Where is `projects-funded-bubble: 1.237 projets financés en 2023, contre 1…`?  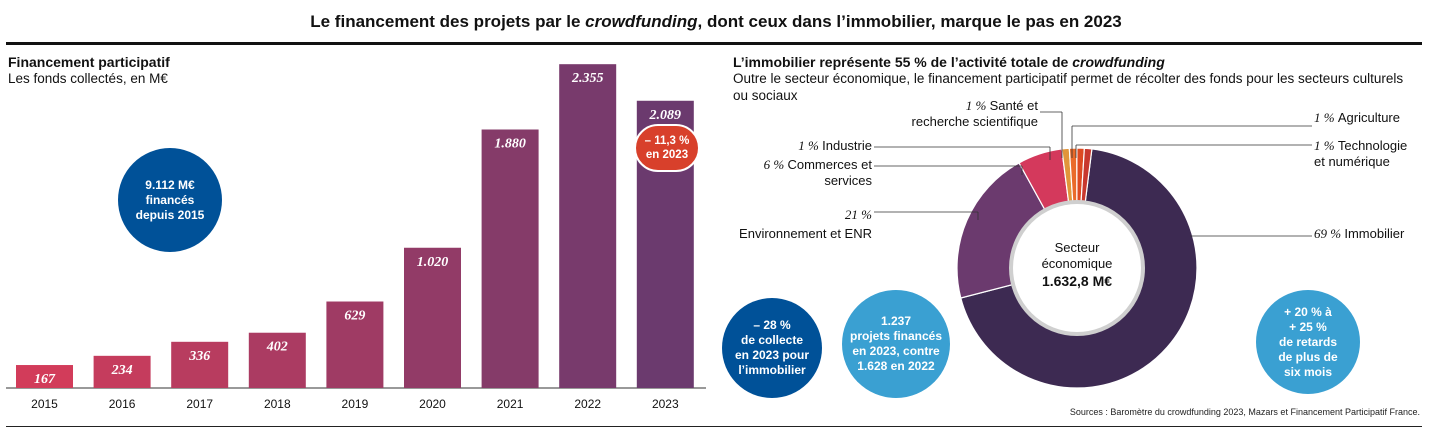
projects-funded-bubble: 1.237 projets financés en 2023, contre 1… is located at coordinates (896, 344).